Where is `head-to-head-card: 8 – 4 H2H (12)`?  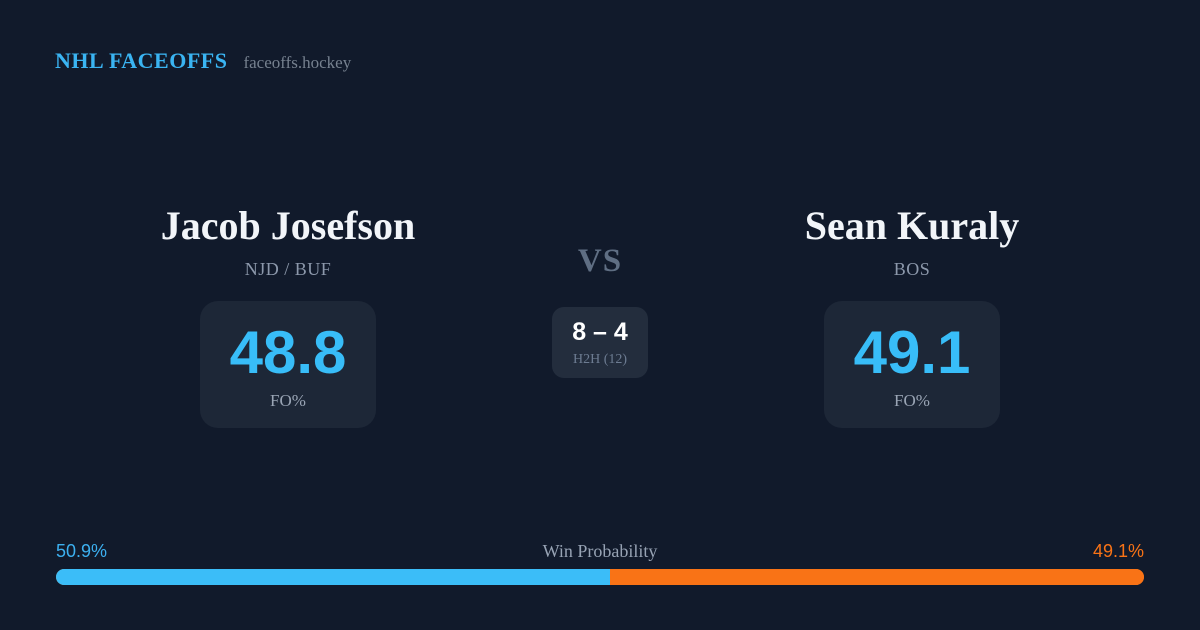
head-to-head-card: 8 – 4 H2H (12) is located at coordinates (600, 342).